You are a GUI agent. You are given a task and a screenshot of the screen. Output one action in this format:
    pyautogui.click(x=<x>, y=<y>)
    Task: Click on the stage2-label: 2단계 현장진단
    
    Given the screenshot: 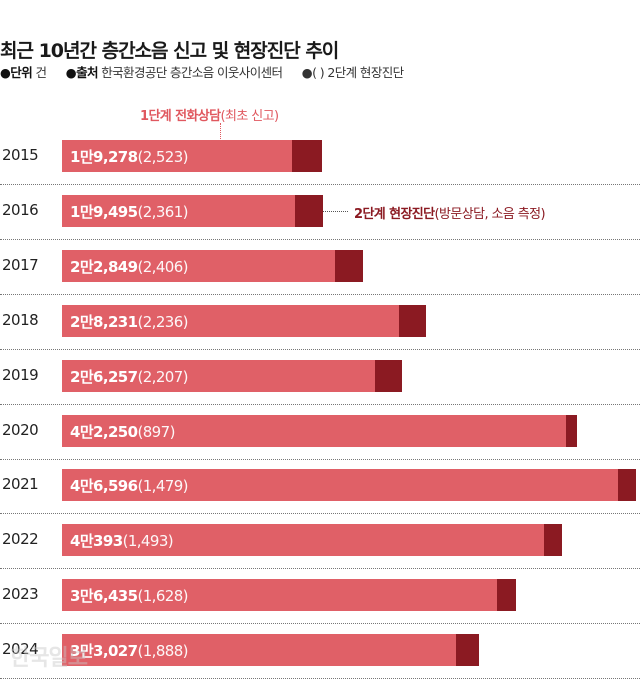 What is the action you would take?
    pyautogui.click(x=394, y=214)
    